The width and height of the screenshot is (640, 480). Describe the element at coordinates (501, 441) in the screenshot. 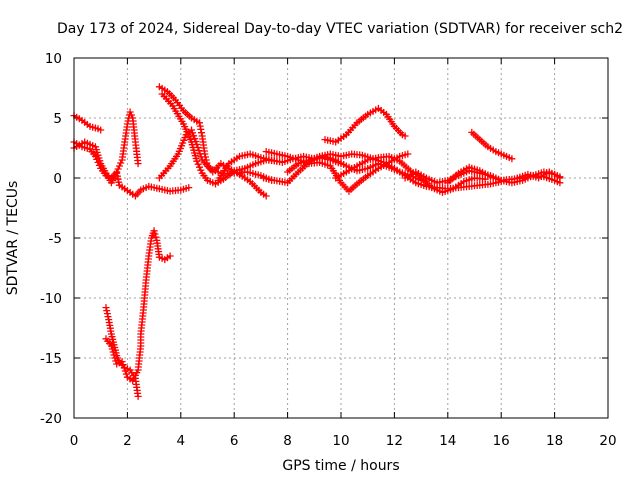

I see `x-tick-label: 16` at that location.